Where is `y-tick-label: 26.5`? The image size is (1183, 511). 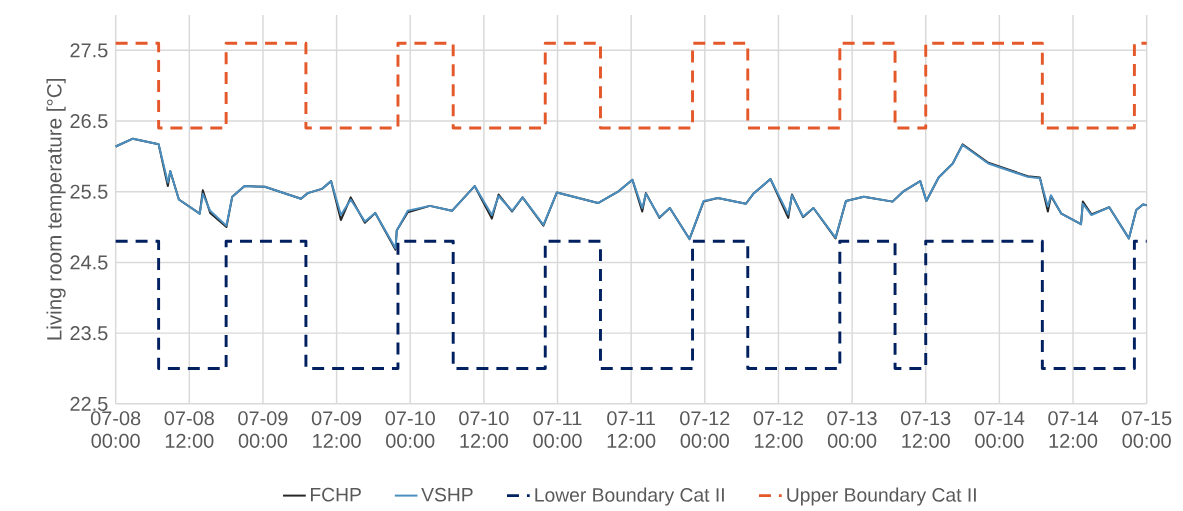
y-tick-label: 26.5 is located at coordinates (89, 121).